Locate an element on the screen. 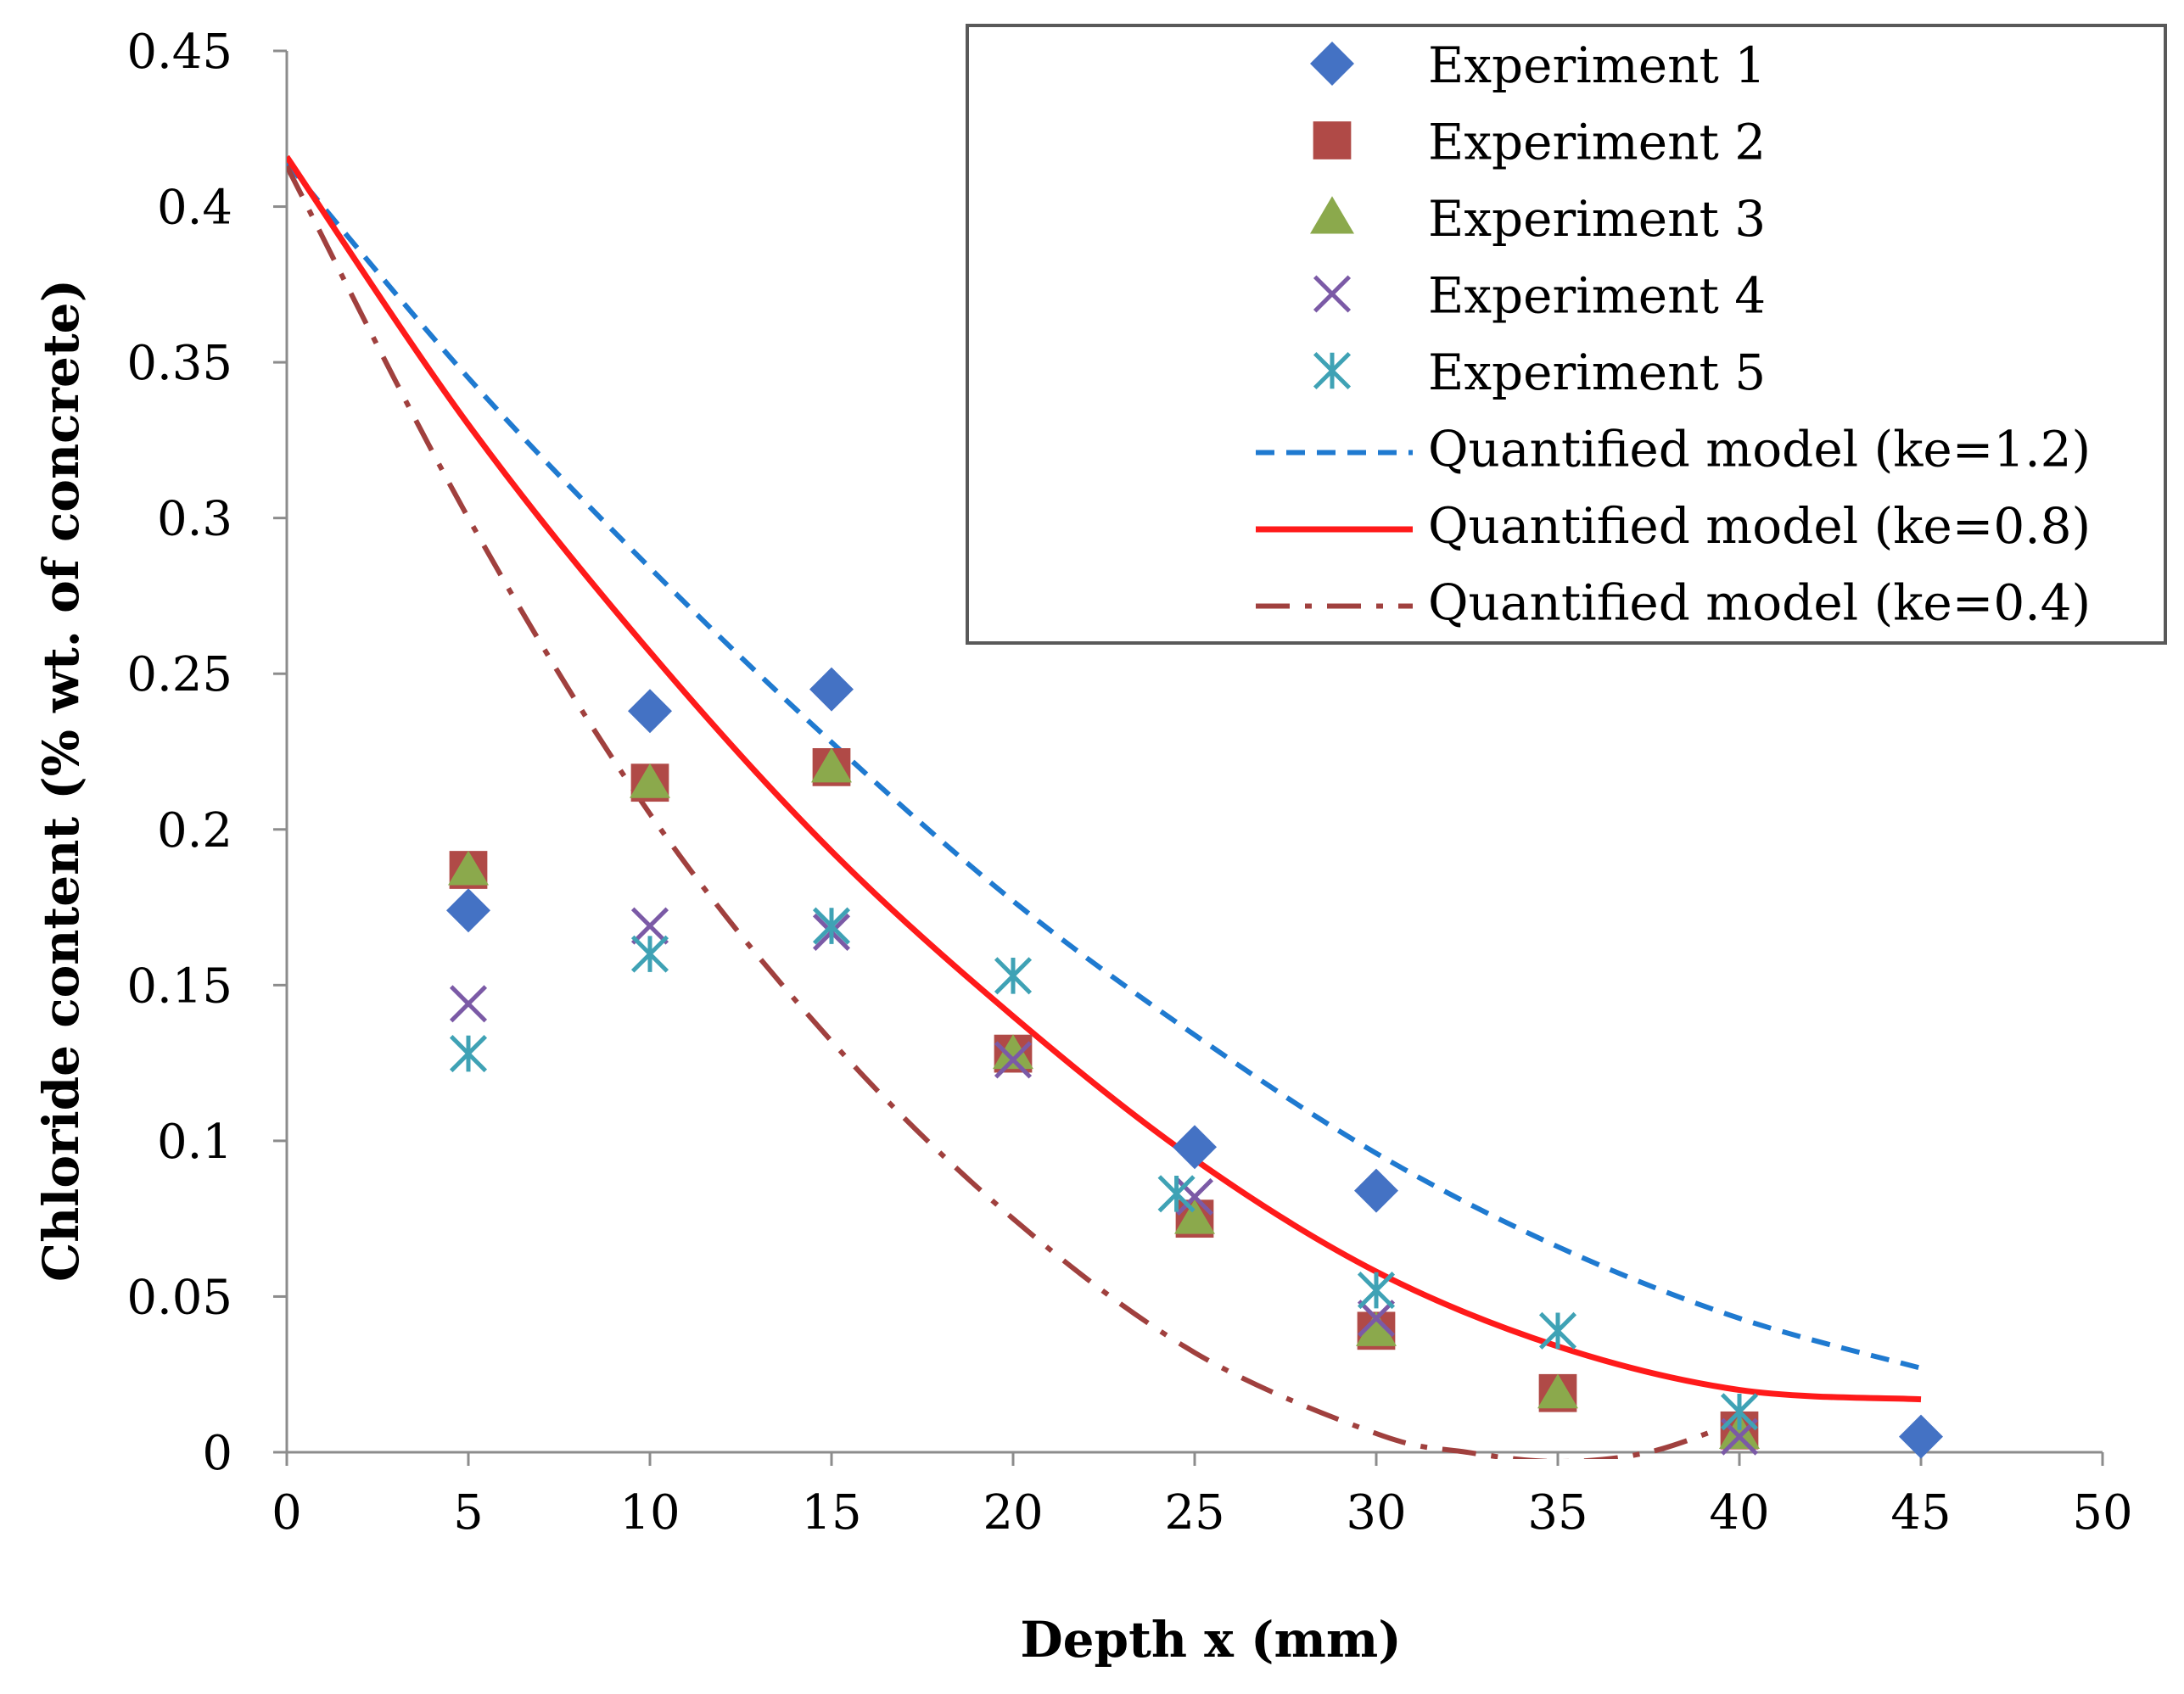 The image size is (2184, 1694). legend-item: Experiment 3 is located at coordinates (1538, 219).